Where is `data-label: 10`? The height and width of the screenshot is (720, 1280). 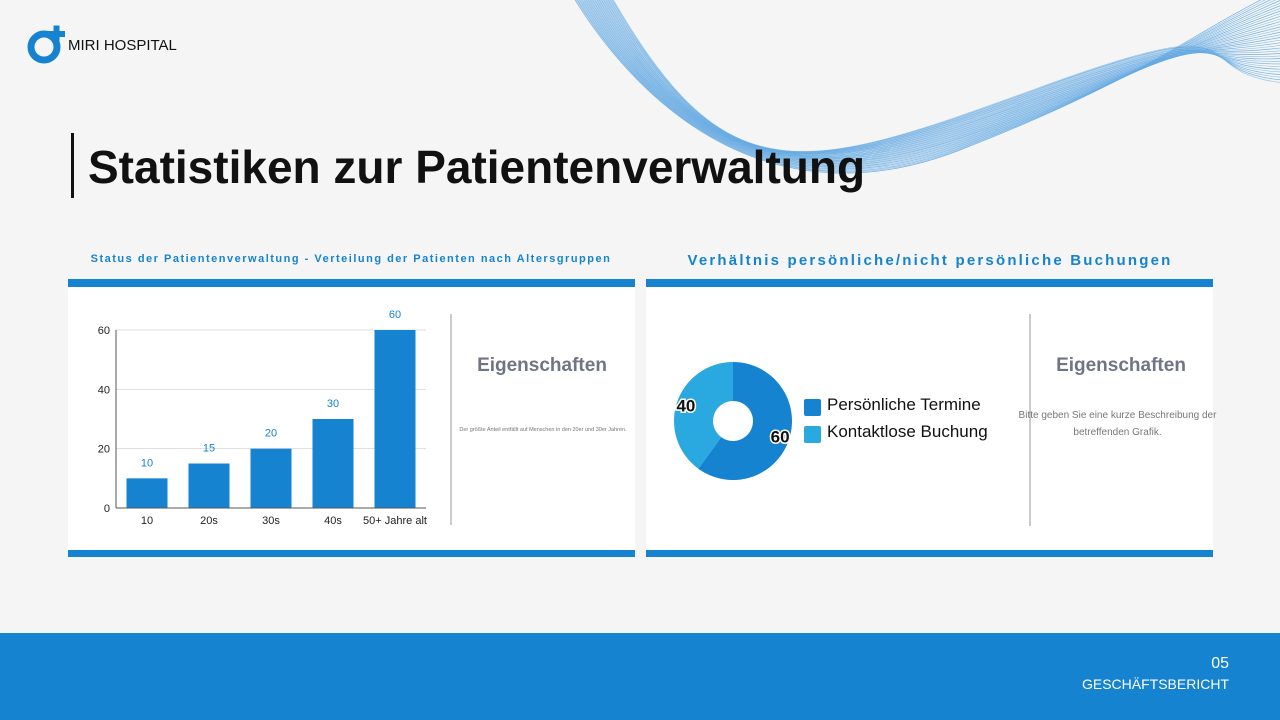 data-label: 10 is located at coordinates (147, 463).